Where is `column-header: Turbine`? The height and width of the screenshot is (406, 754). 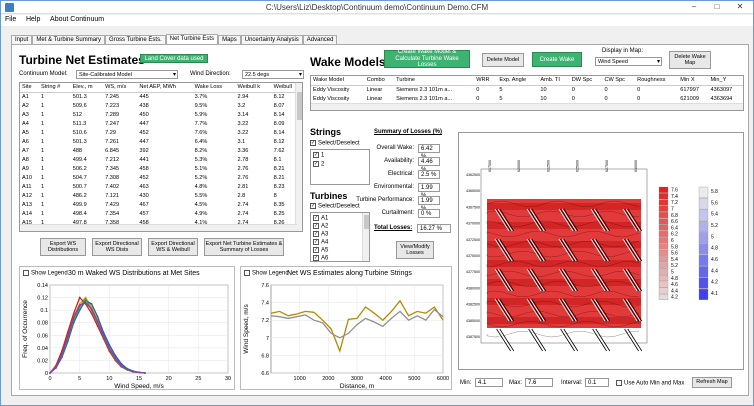
column-header: Turbine is located at coordinates (434, 81).